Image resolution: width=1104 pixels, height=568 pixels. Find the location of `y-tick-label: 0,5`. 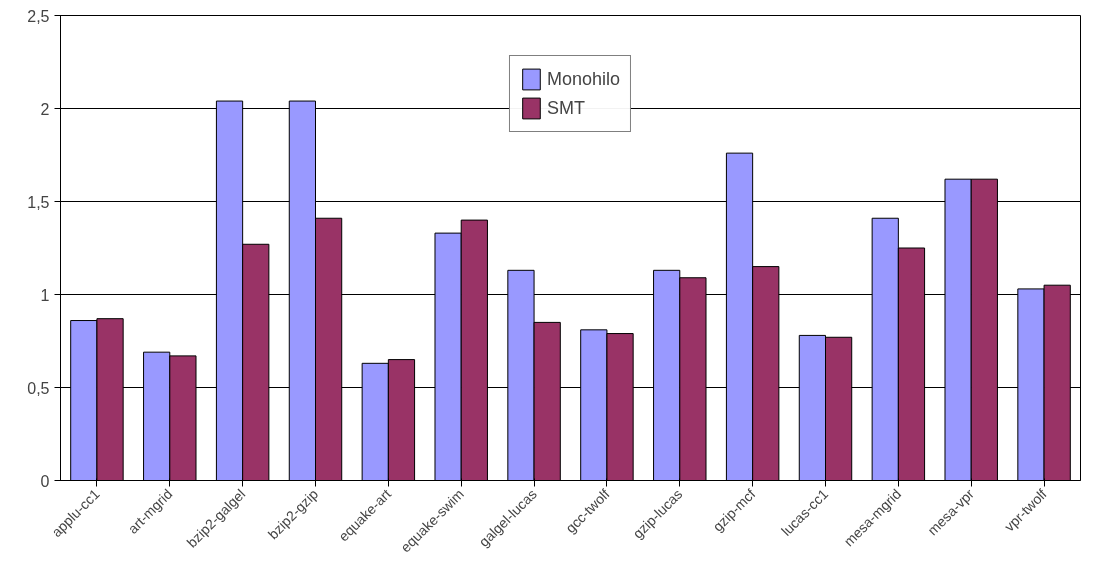

y-tick-label: 0,5 is located at coordinates (38, 388).